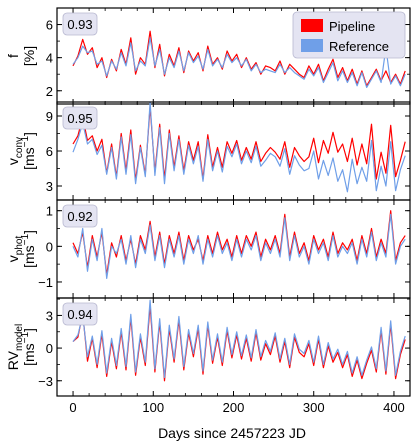  Describe the element at coordinates (49, 91) in the screenshot. I see `y-tick-label: 2` at that location.